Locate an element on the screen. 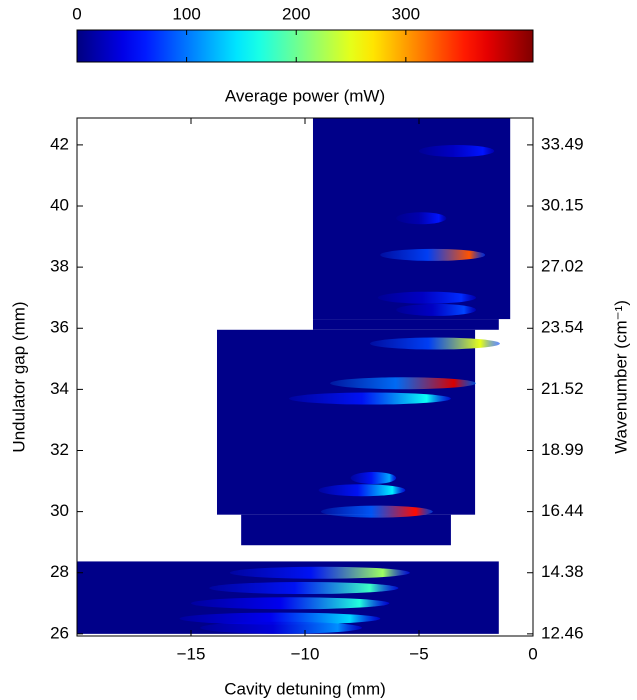 The width and height of the screenshot is (637, 700). y2-tick-label: 23.54 is located at coordinates (562, 327).